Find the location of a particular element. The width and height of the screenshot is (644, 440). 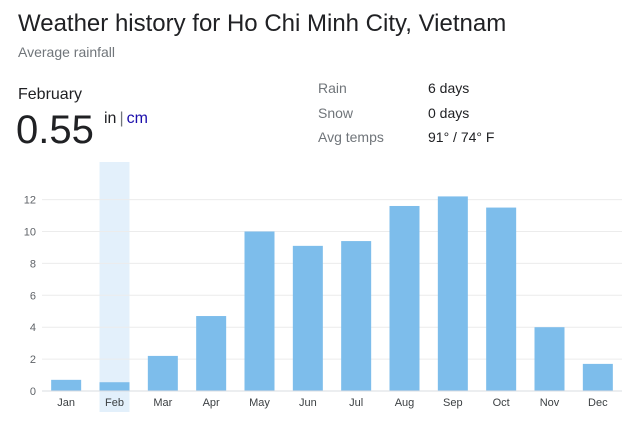

bar-feb is located at coordinates (114, 386).